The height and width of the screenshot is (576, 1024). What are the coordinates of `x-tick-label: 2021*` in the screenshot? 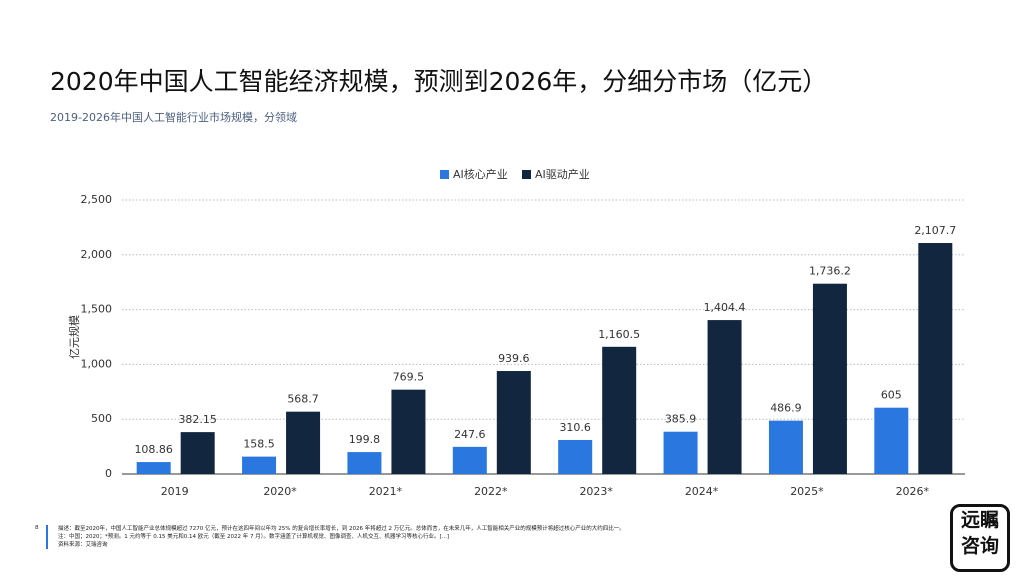 It's located at (386, 491).